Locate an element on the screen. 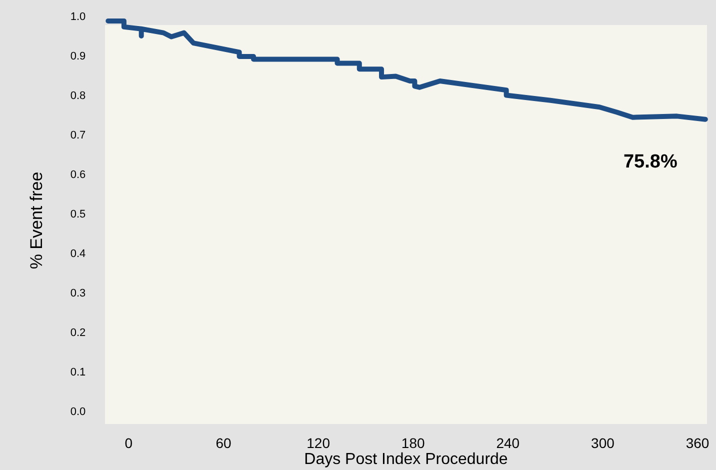  y-tick-label: 0.6 is located at coordinates (78, 174).